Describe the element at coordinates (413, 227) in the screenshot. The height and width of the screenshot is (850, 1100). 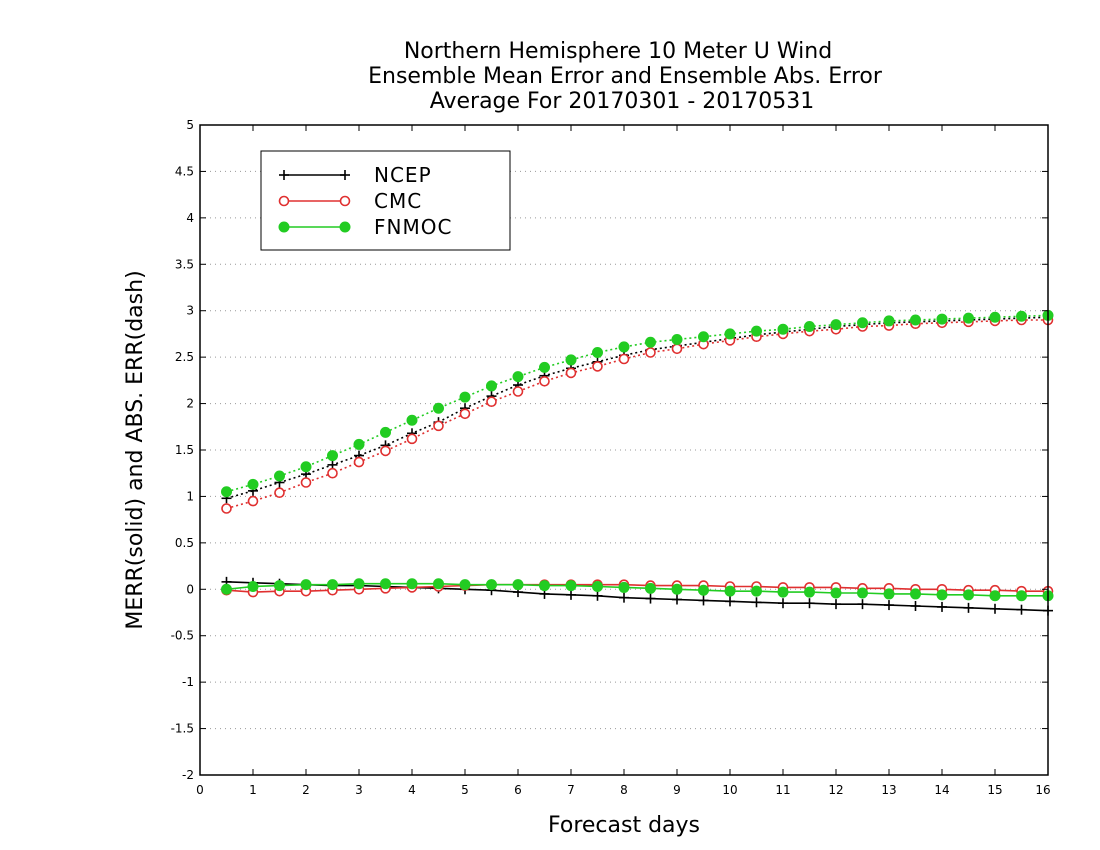
I see `legend-label-fnmoc: FNMOC` at that location.